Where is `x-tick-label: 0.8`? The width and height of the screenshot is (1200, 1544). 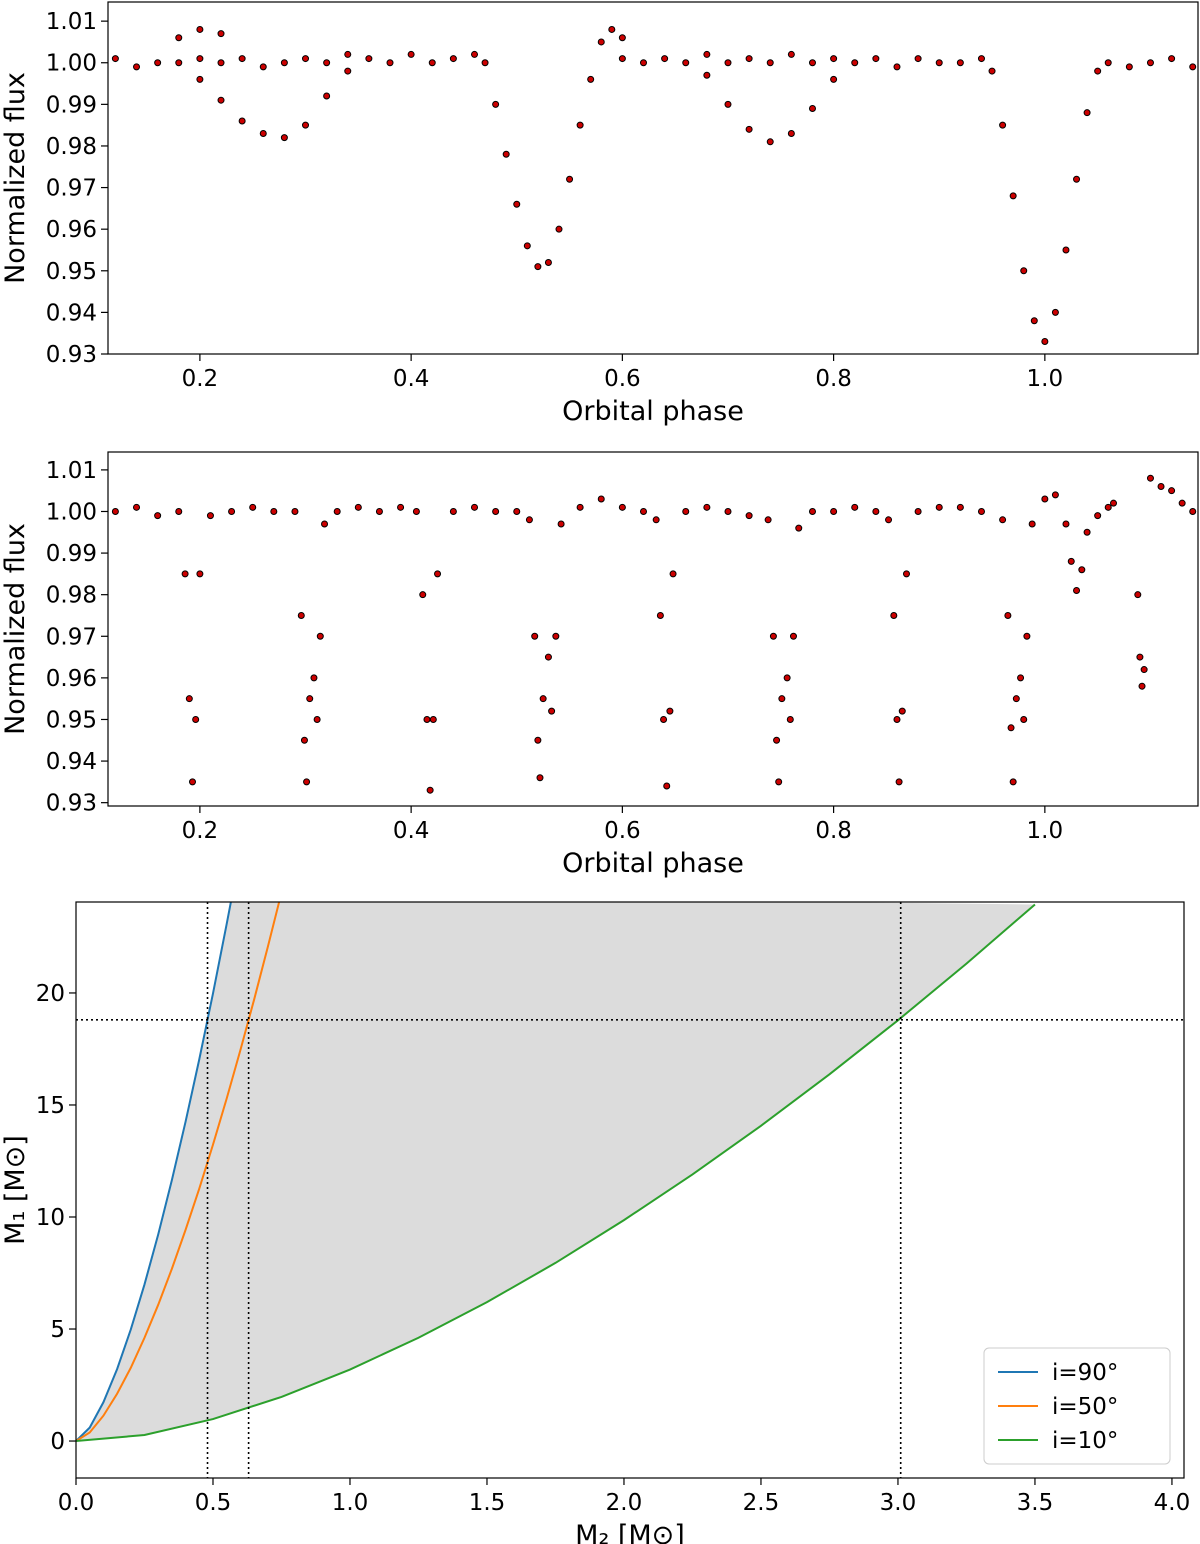 x-tick-label: 0.8 is located at coordinates (833, 831).